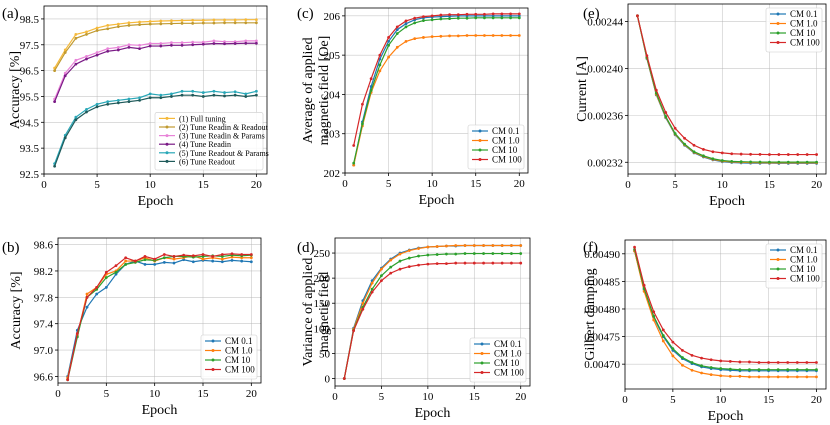  What do you see at coordinates (332, 56) in the screenshot?
I see `y-tick-label: 205` at bounding box center [332, 56].